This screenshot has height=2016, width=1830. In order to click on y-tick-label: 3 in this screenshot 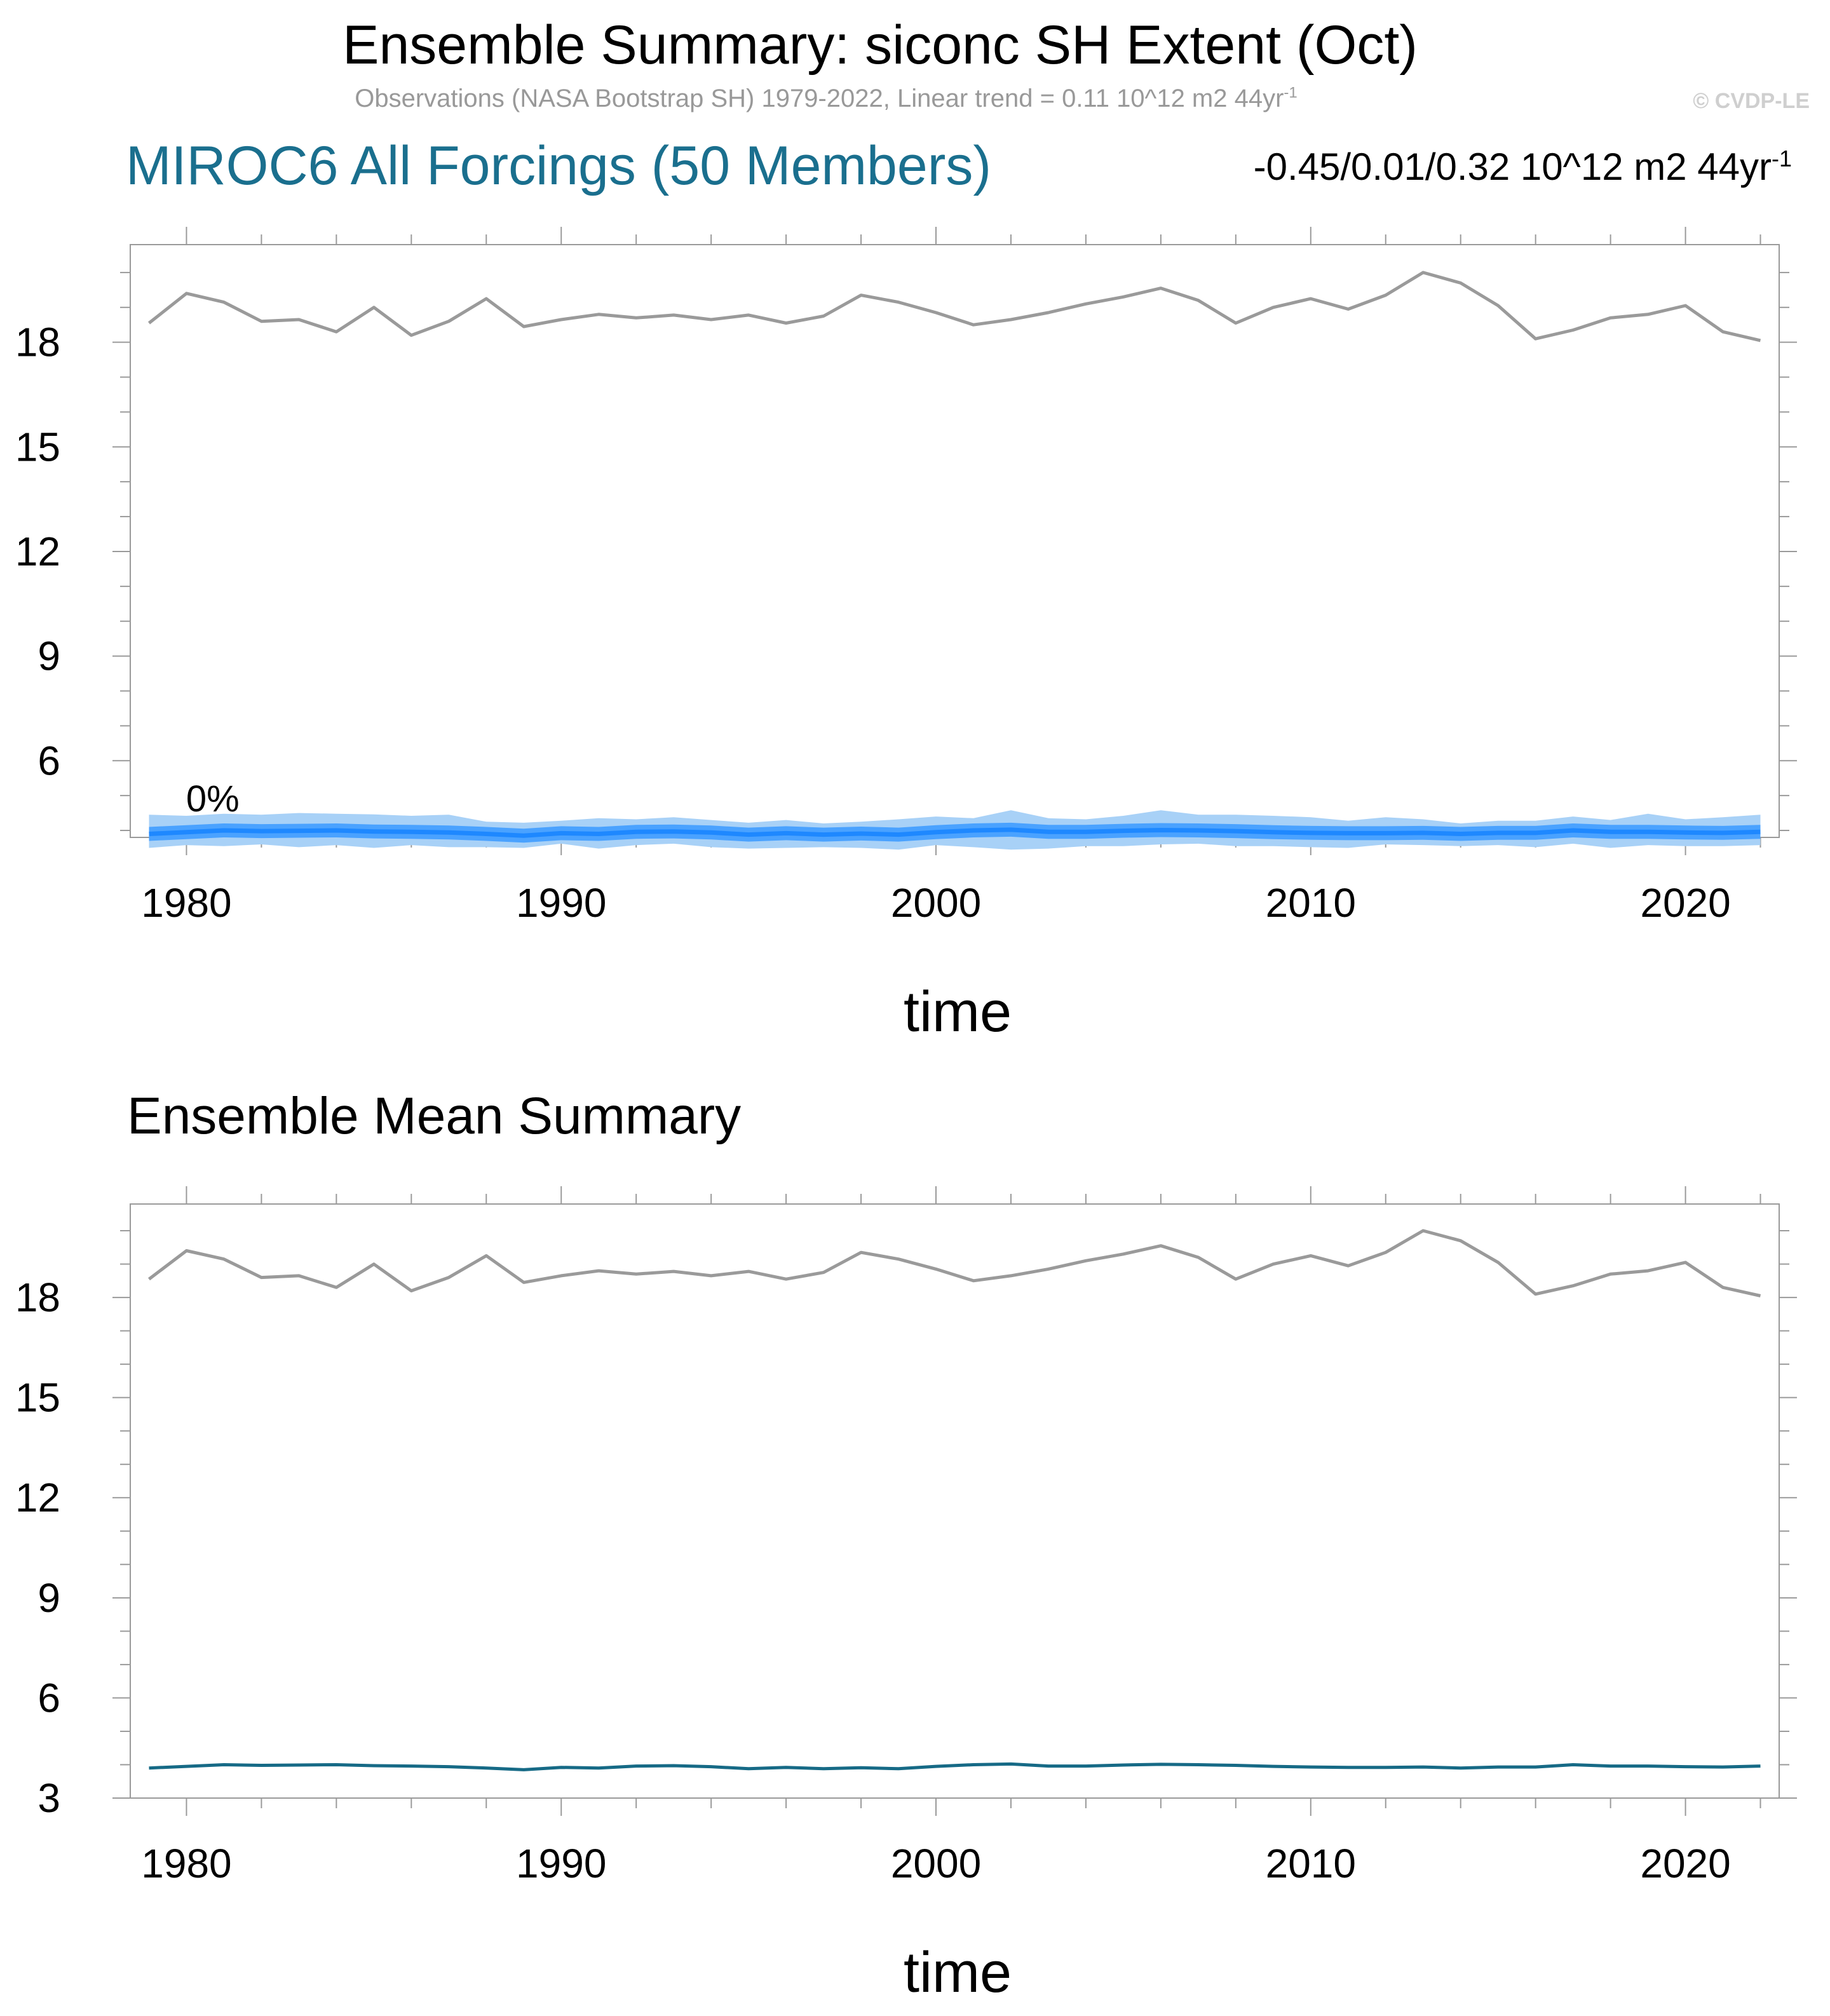, I will do `click(48, 1798)`.